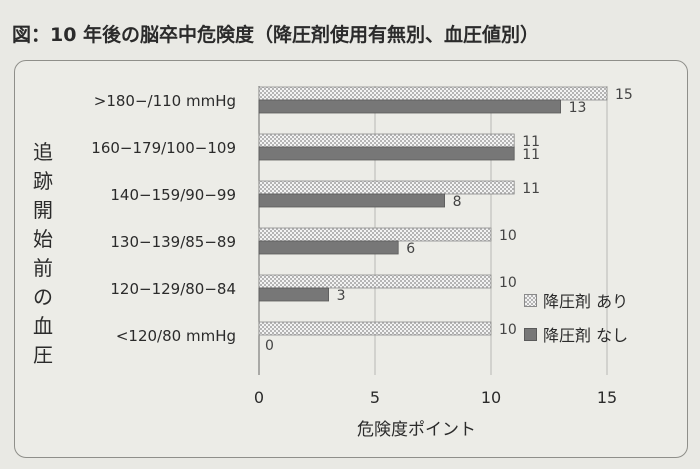 The height and width of the screenshot is (469, 700). I want to click on data-label: 8, so click(457, 202).